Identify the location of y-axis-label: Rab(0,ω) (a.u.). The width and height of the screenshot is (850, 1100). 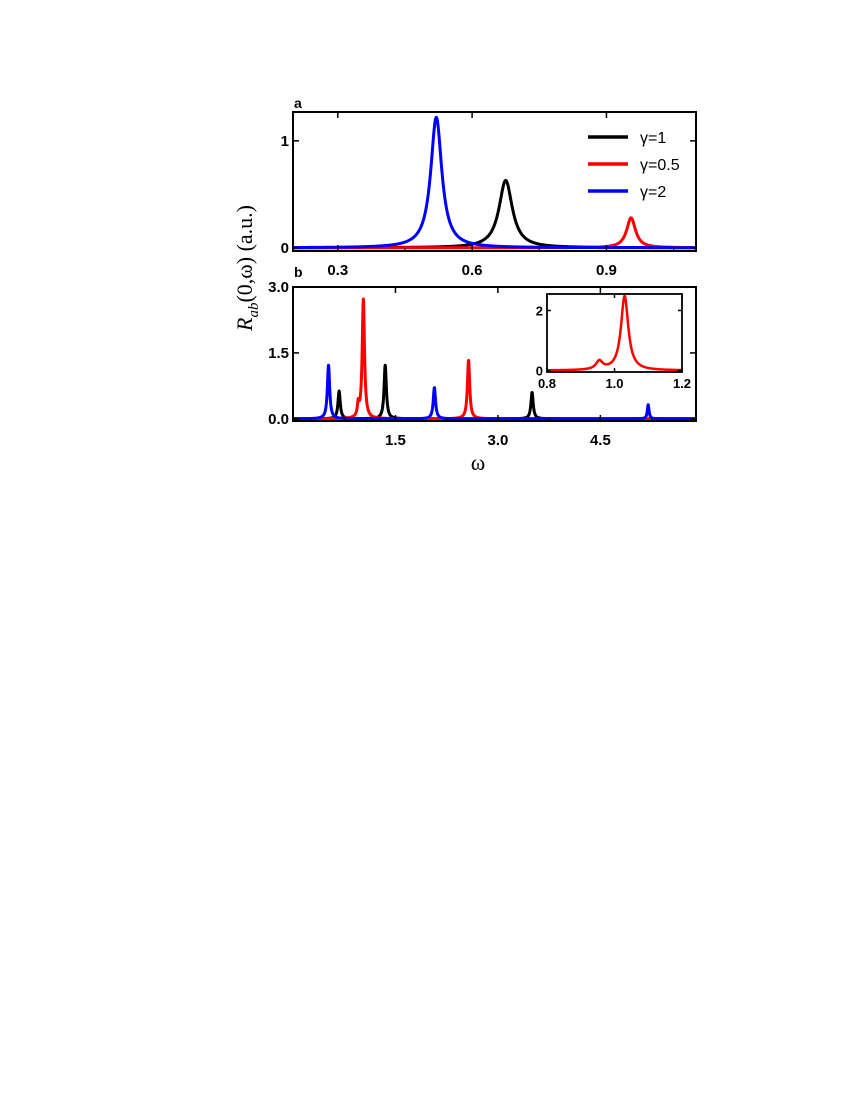
(247, 268).